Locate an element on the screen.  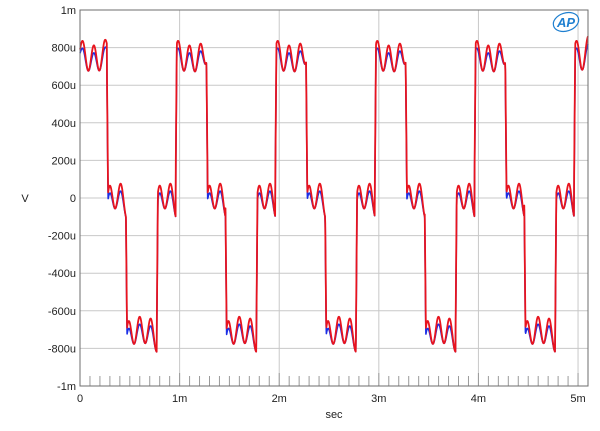
y-tick-label: -600u is located at coordinates (62, 312).